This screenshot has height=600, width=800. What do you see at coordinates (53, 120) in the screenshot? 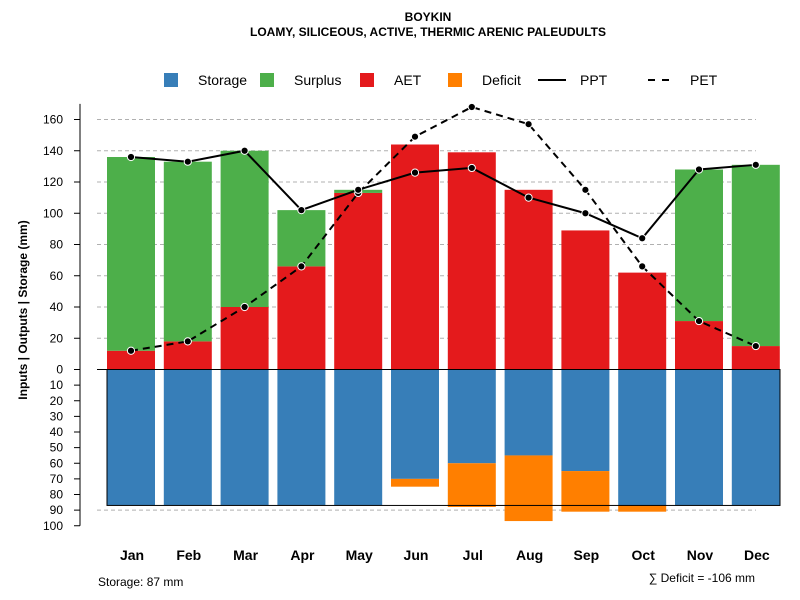
I see `y-tick-label: 160` at bounding box center [53, 120].